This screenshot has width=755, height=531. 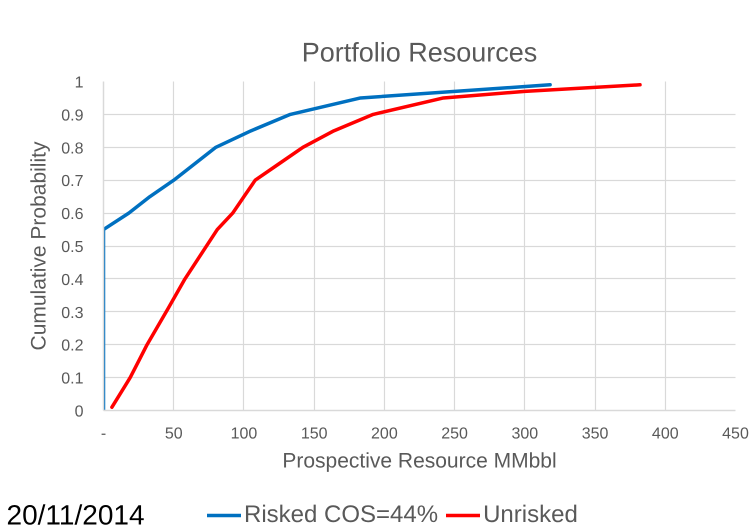 I want to click on x-tick-label: 100, so click(x=244, y=434).